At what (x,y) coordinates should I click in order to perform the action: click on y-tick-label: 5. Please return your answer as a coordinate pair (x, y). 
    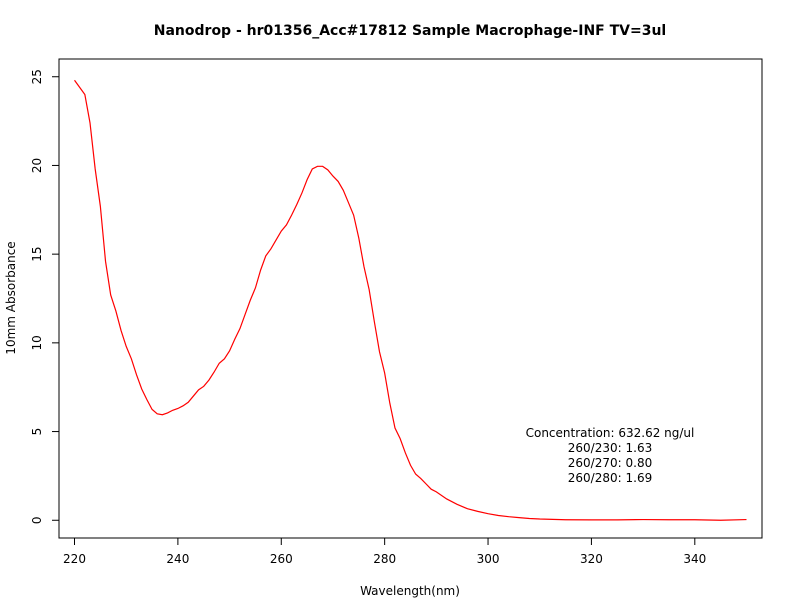
    Looking at the image, I should click on (37, 432).